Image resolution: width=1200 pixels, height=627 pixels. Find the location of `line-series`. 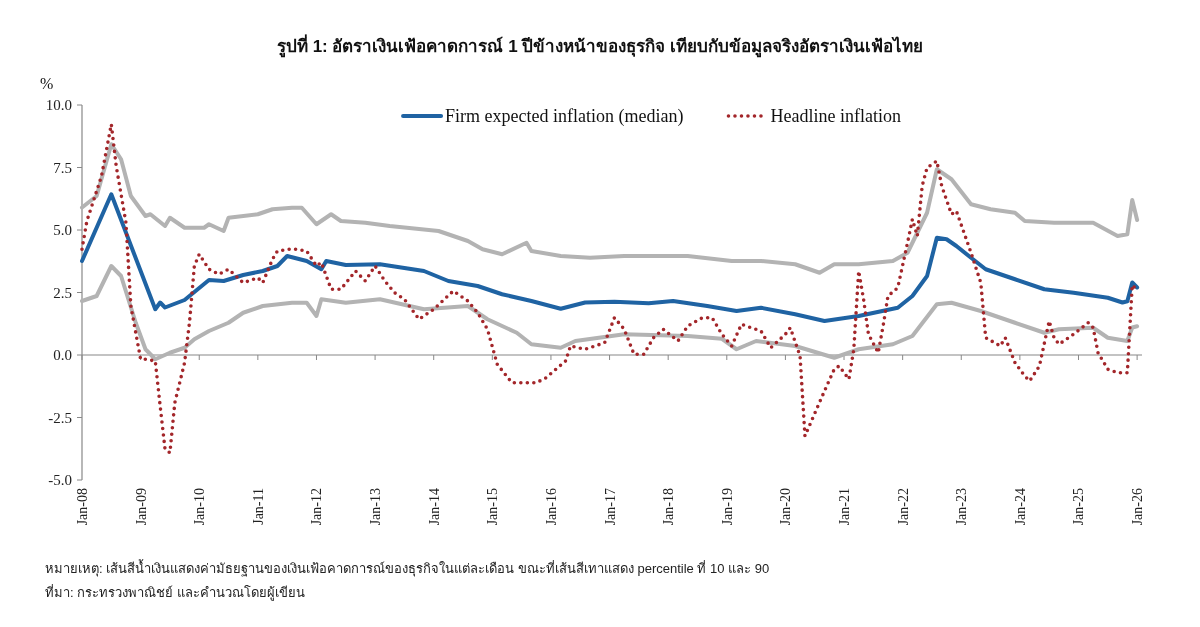

line-series is located at coordinates (610, 313).